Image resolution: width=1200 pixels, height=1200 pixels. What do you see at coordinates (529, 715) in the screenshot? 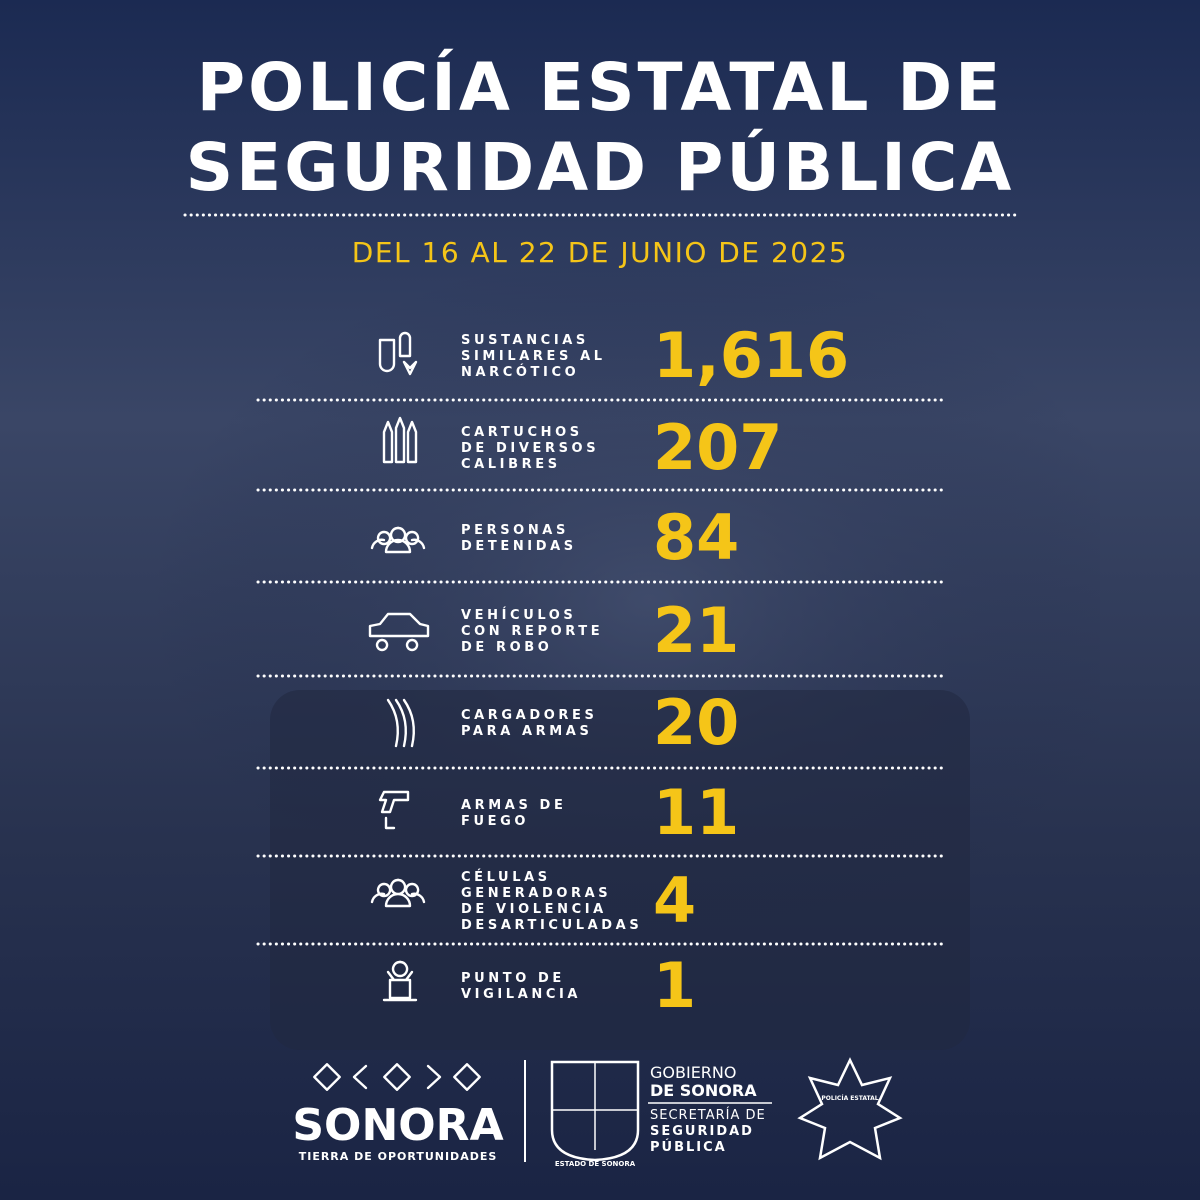
I see `item-label: CARGADORES` at bounding box center [529, 715].